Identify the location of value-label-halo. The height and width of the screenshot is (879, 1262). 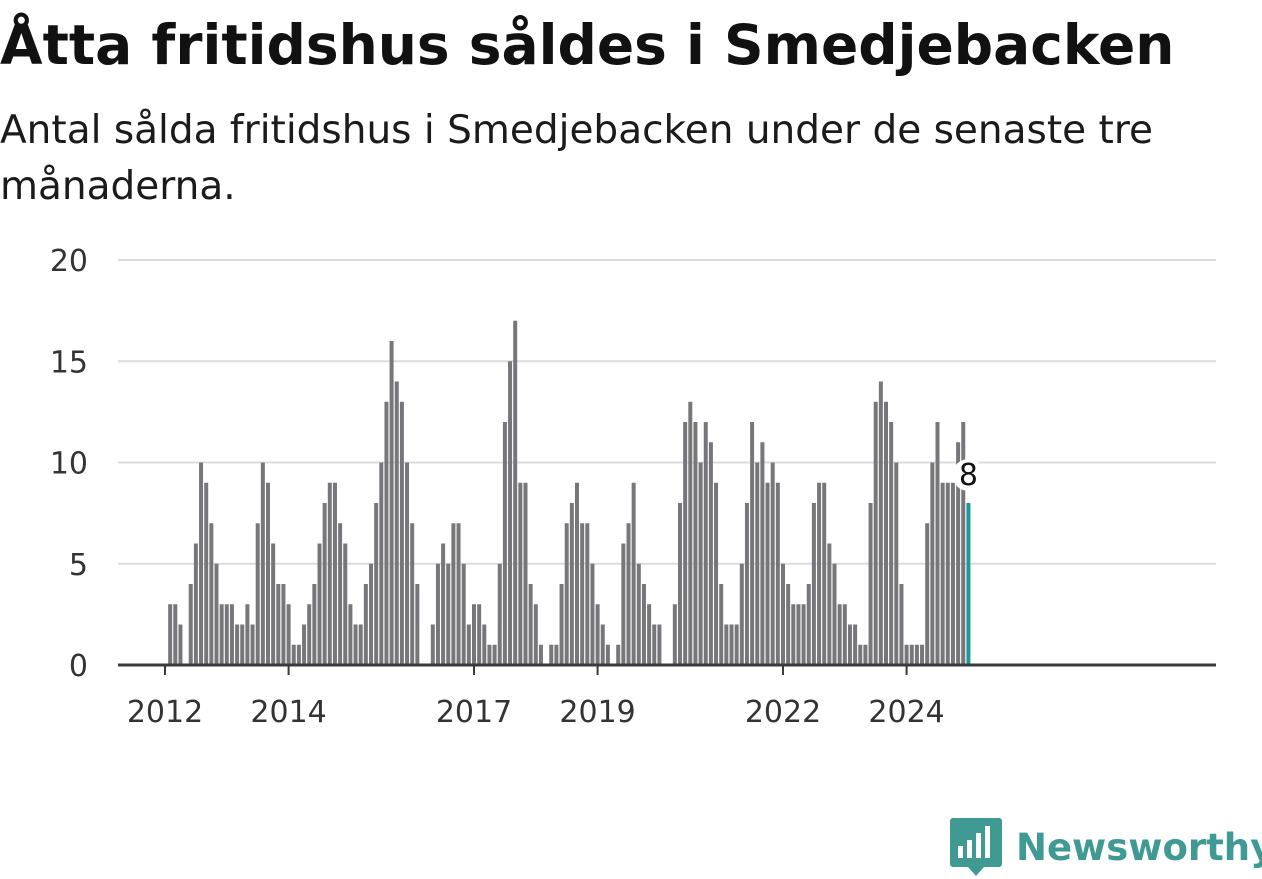
(968, 475).